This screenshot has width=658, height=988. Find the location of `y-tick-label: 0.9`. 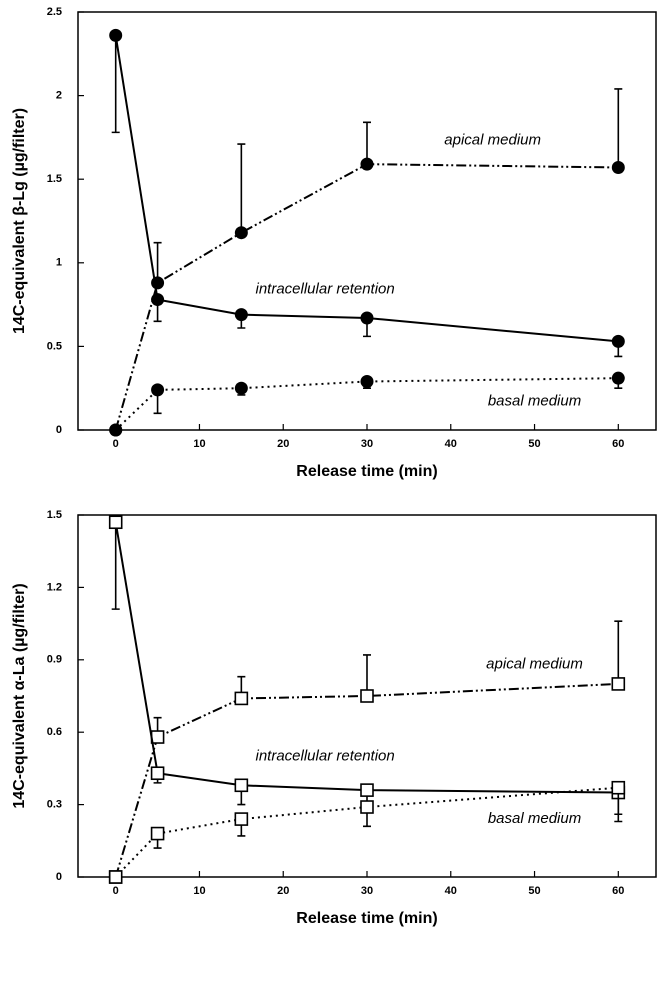

y-tick-label: 0.9 is located at coordinates (54, 660).